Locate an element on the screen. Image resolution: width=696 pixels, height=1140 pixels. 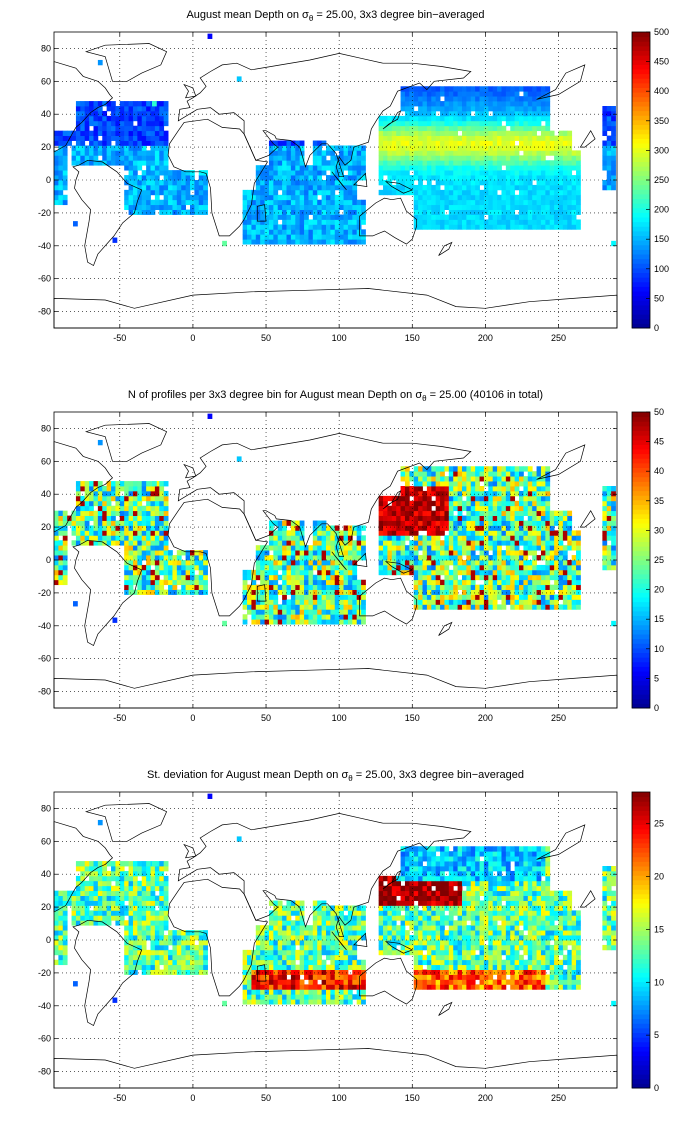
chart-title-subscript: θ is located at coordinates (311, 18).